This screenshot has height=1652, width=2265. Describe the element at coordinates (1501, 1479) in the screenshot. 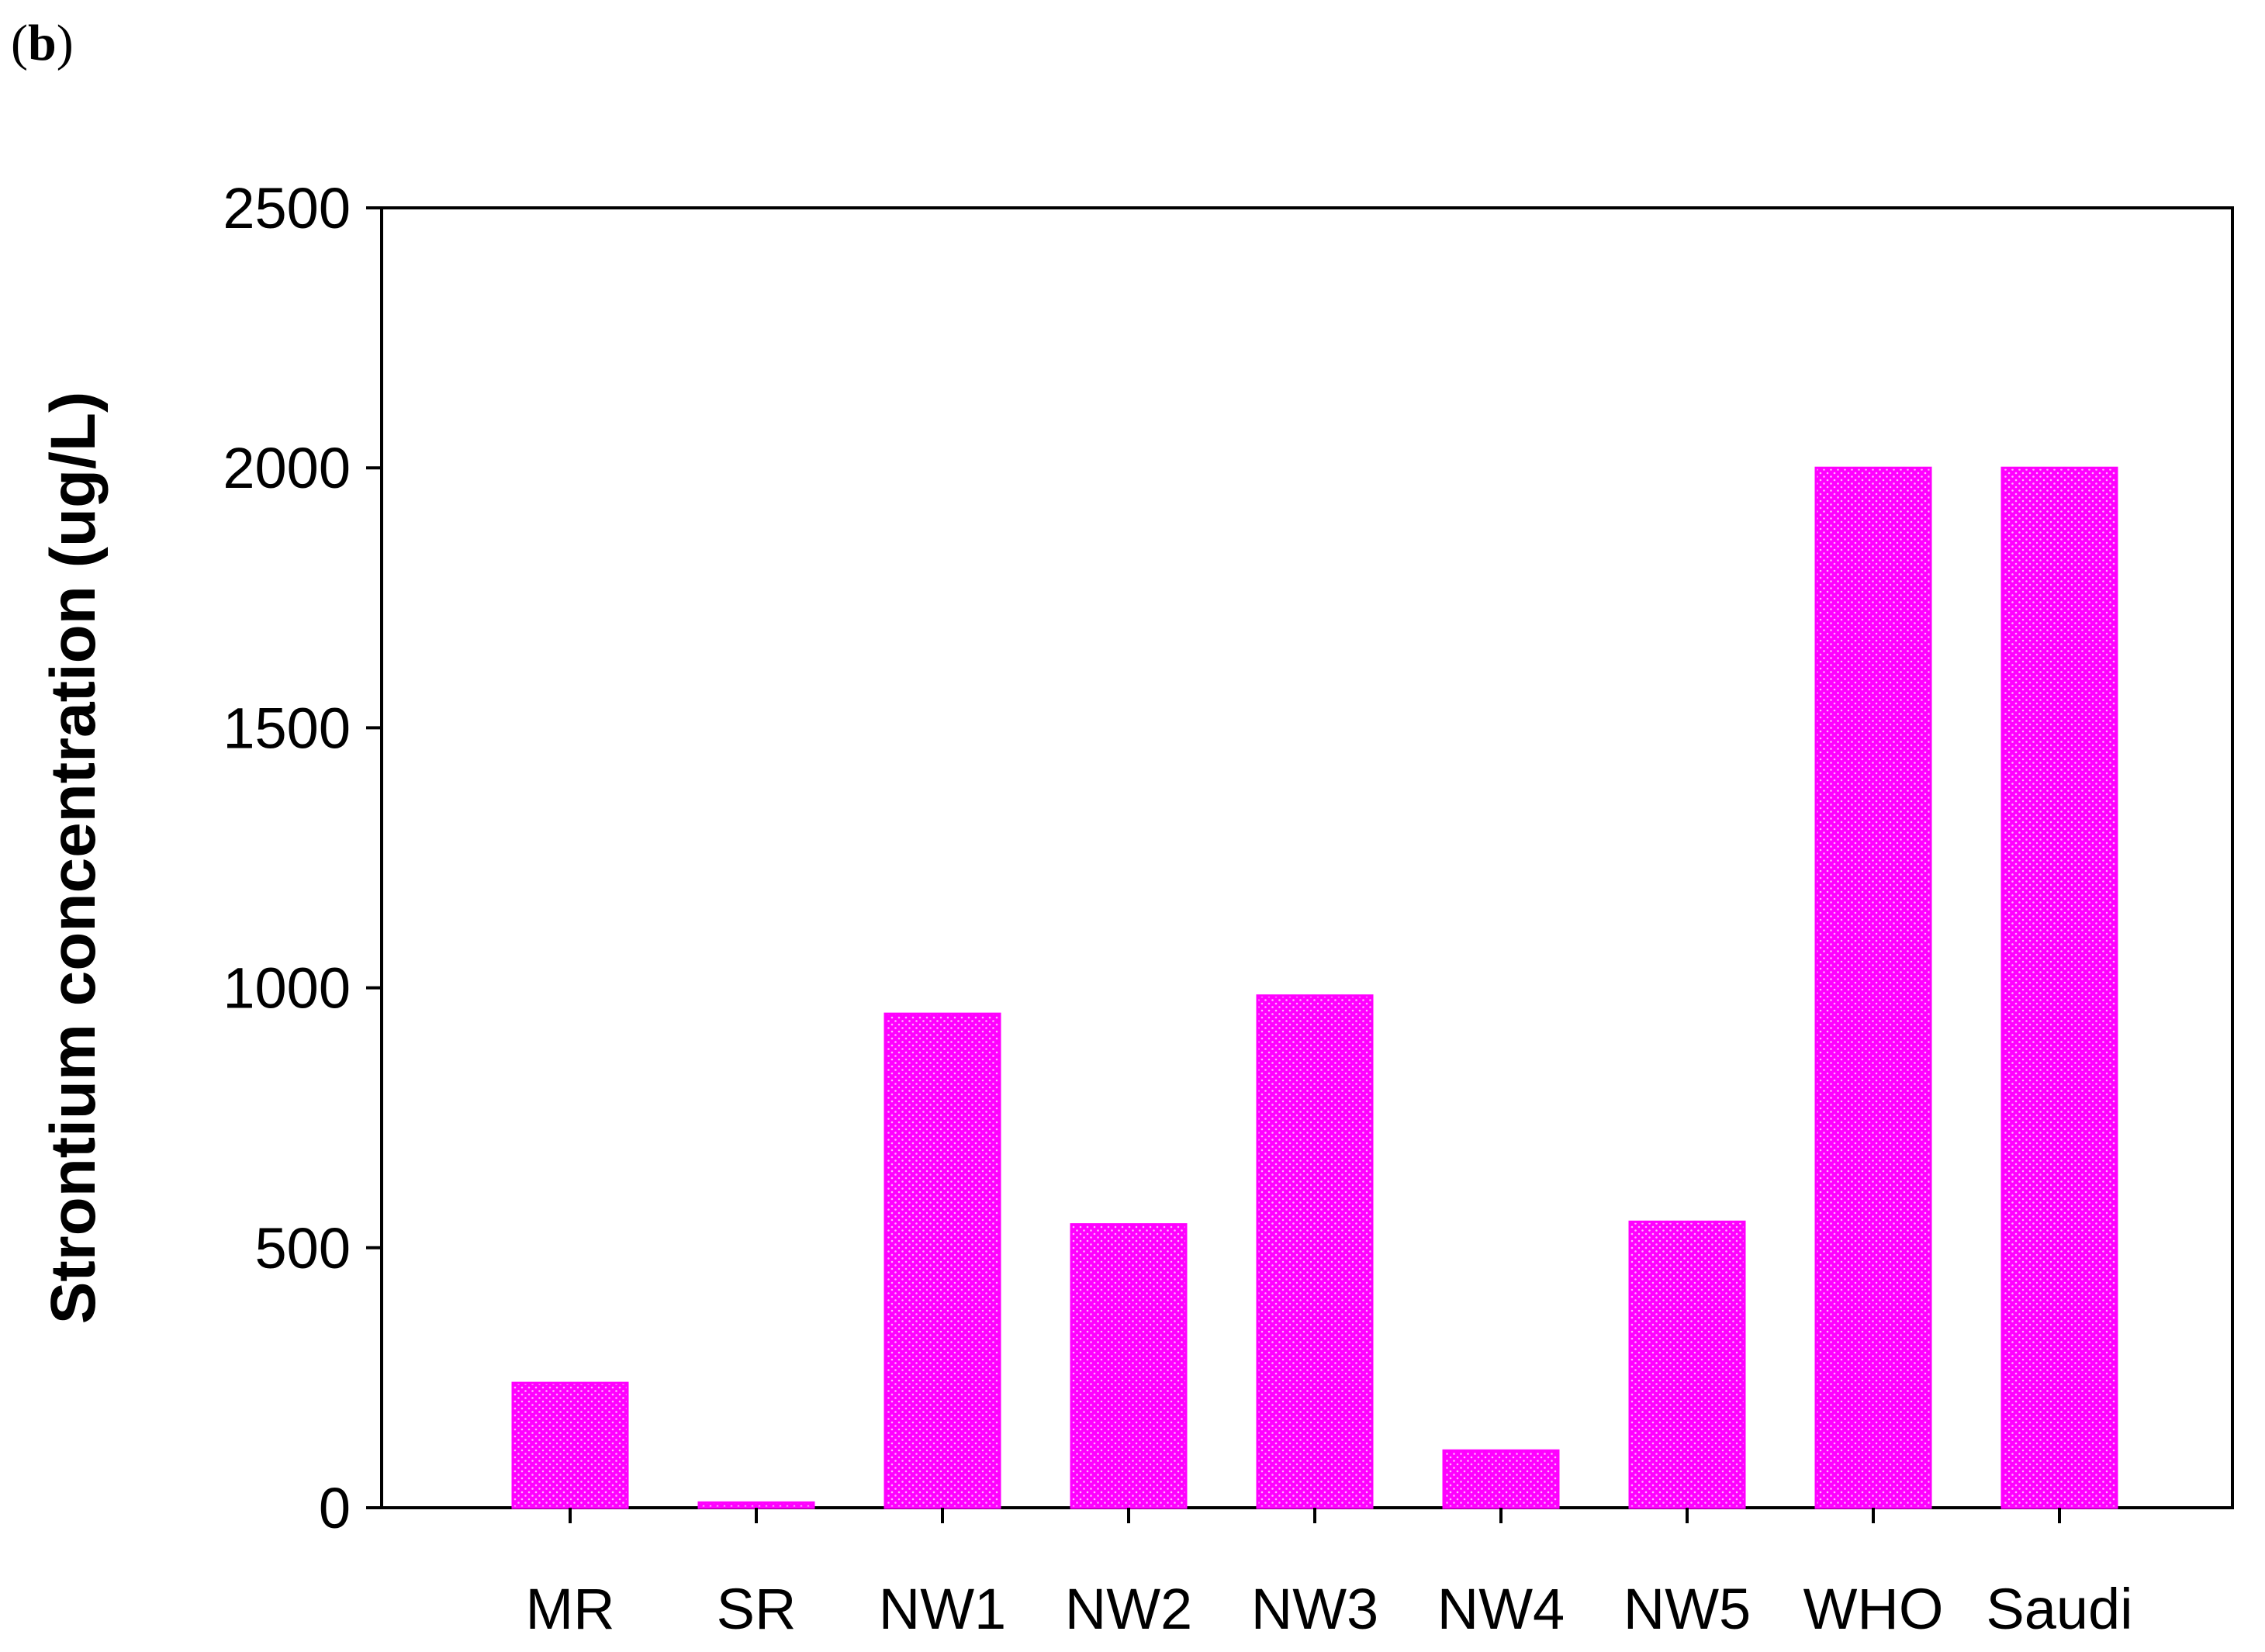

I see `bar-nw4` at that location.